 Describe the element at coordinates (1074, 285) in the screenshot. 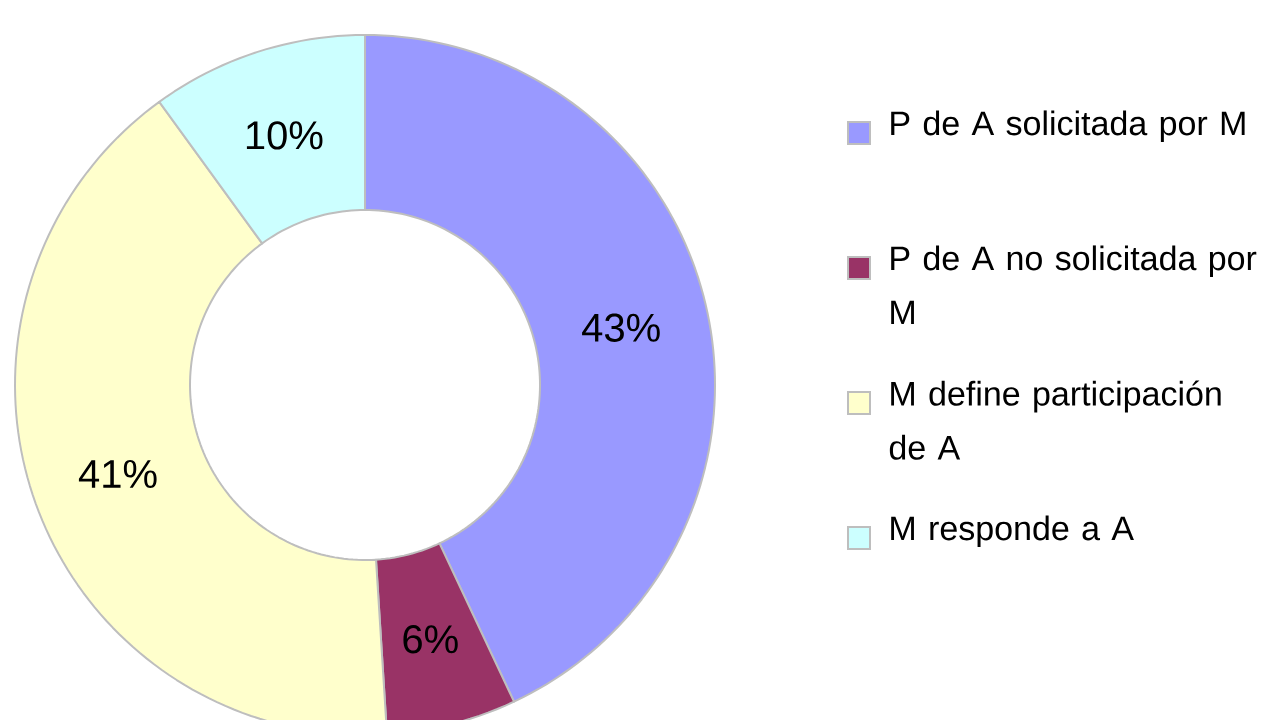

I see `legend-label: P de A no solicitada por M` at that location.